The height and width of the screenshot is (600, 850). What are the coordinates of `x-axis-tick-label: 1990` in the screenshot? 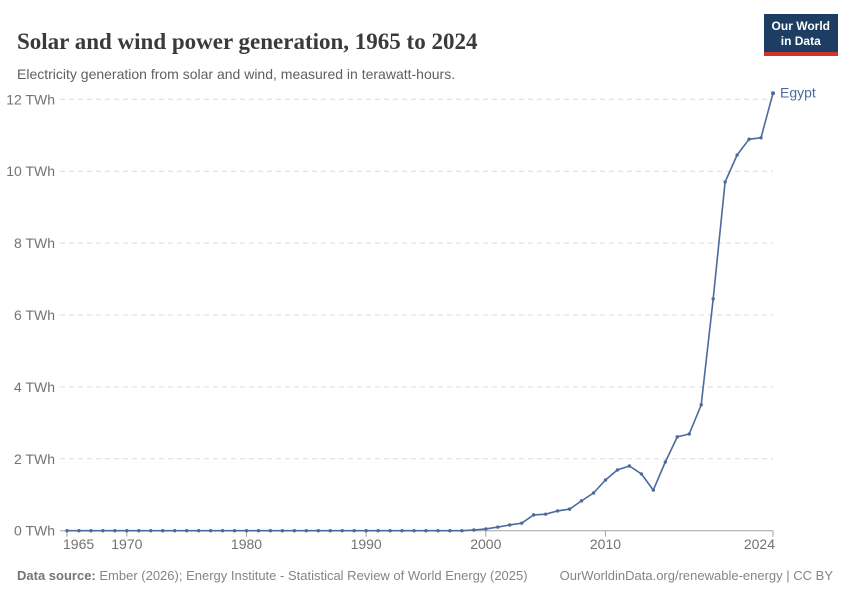 It's located at (366, 544).